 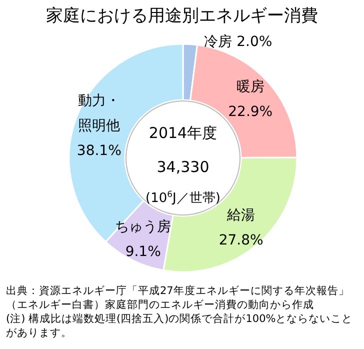 I want to click on text: (10$^{6}$J／世帯), so click(x=183, y=197).